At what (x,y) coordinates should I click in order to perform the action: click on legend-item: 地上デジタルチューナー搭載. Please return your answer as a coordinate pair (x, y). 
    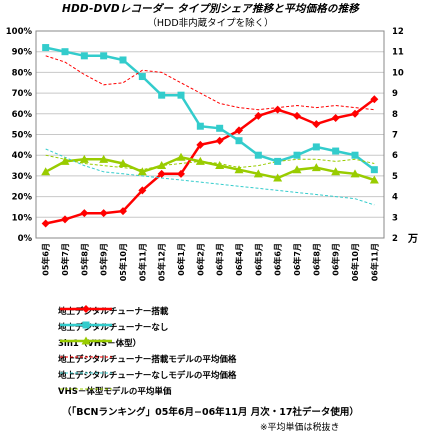
    Looking at the image, I should click on (218, 311).